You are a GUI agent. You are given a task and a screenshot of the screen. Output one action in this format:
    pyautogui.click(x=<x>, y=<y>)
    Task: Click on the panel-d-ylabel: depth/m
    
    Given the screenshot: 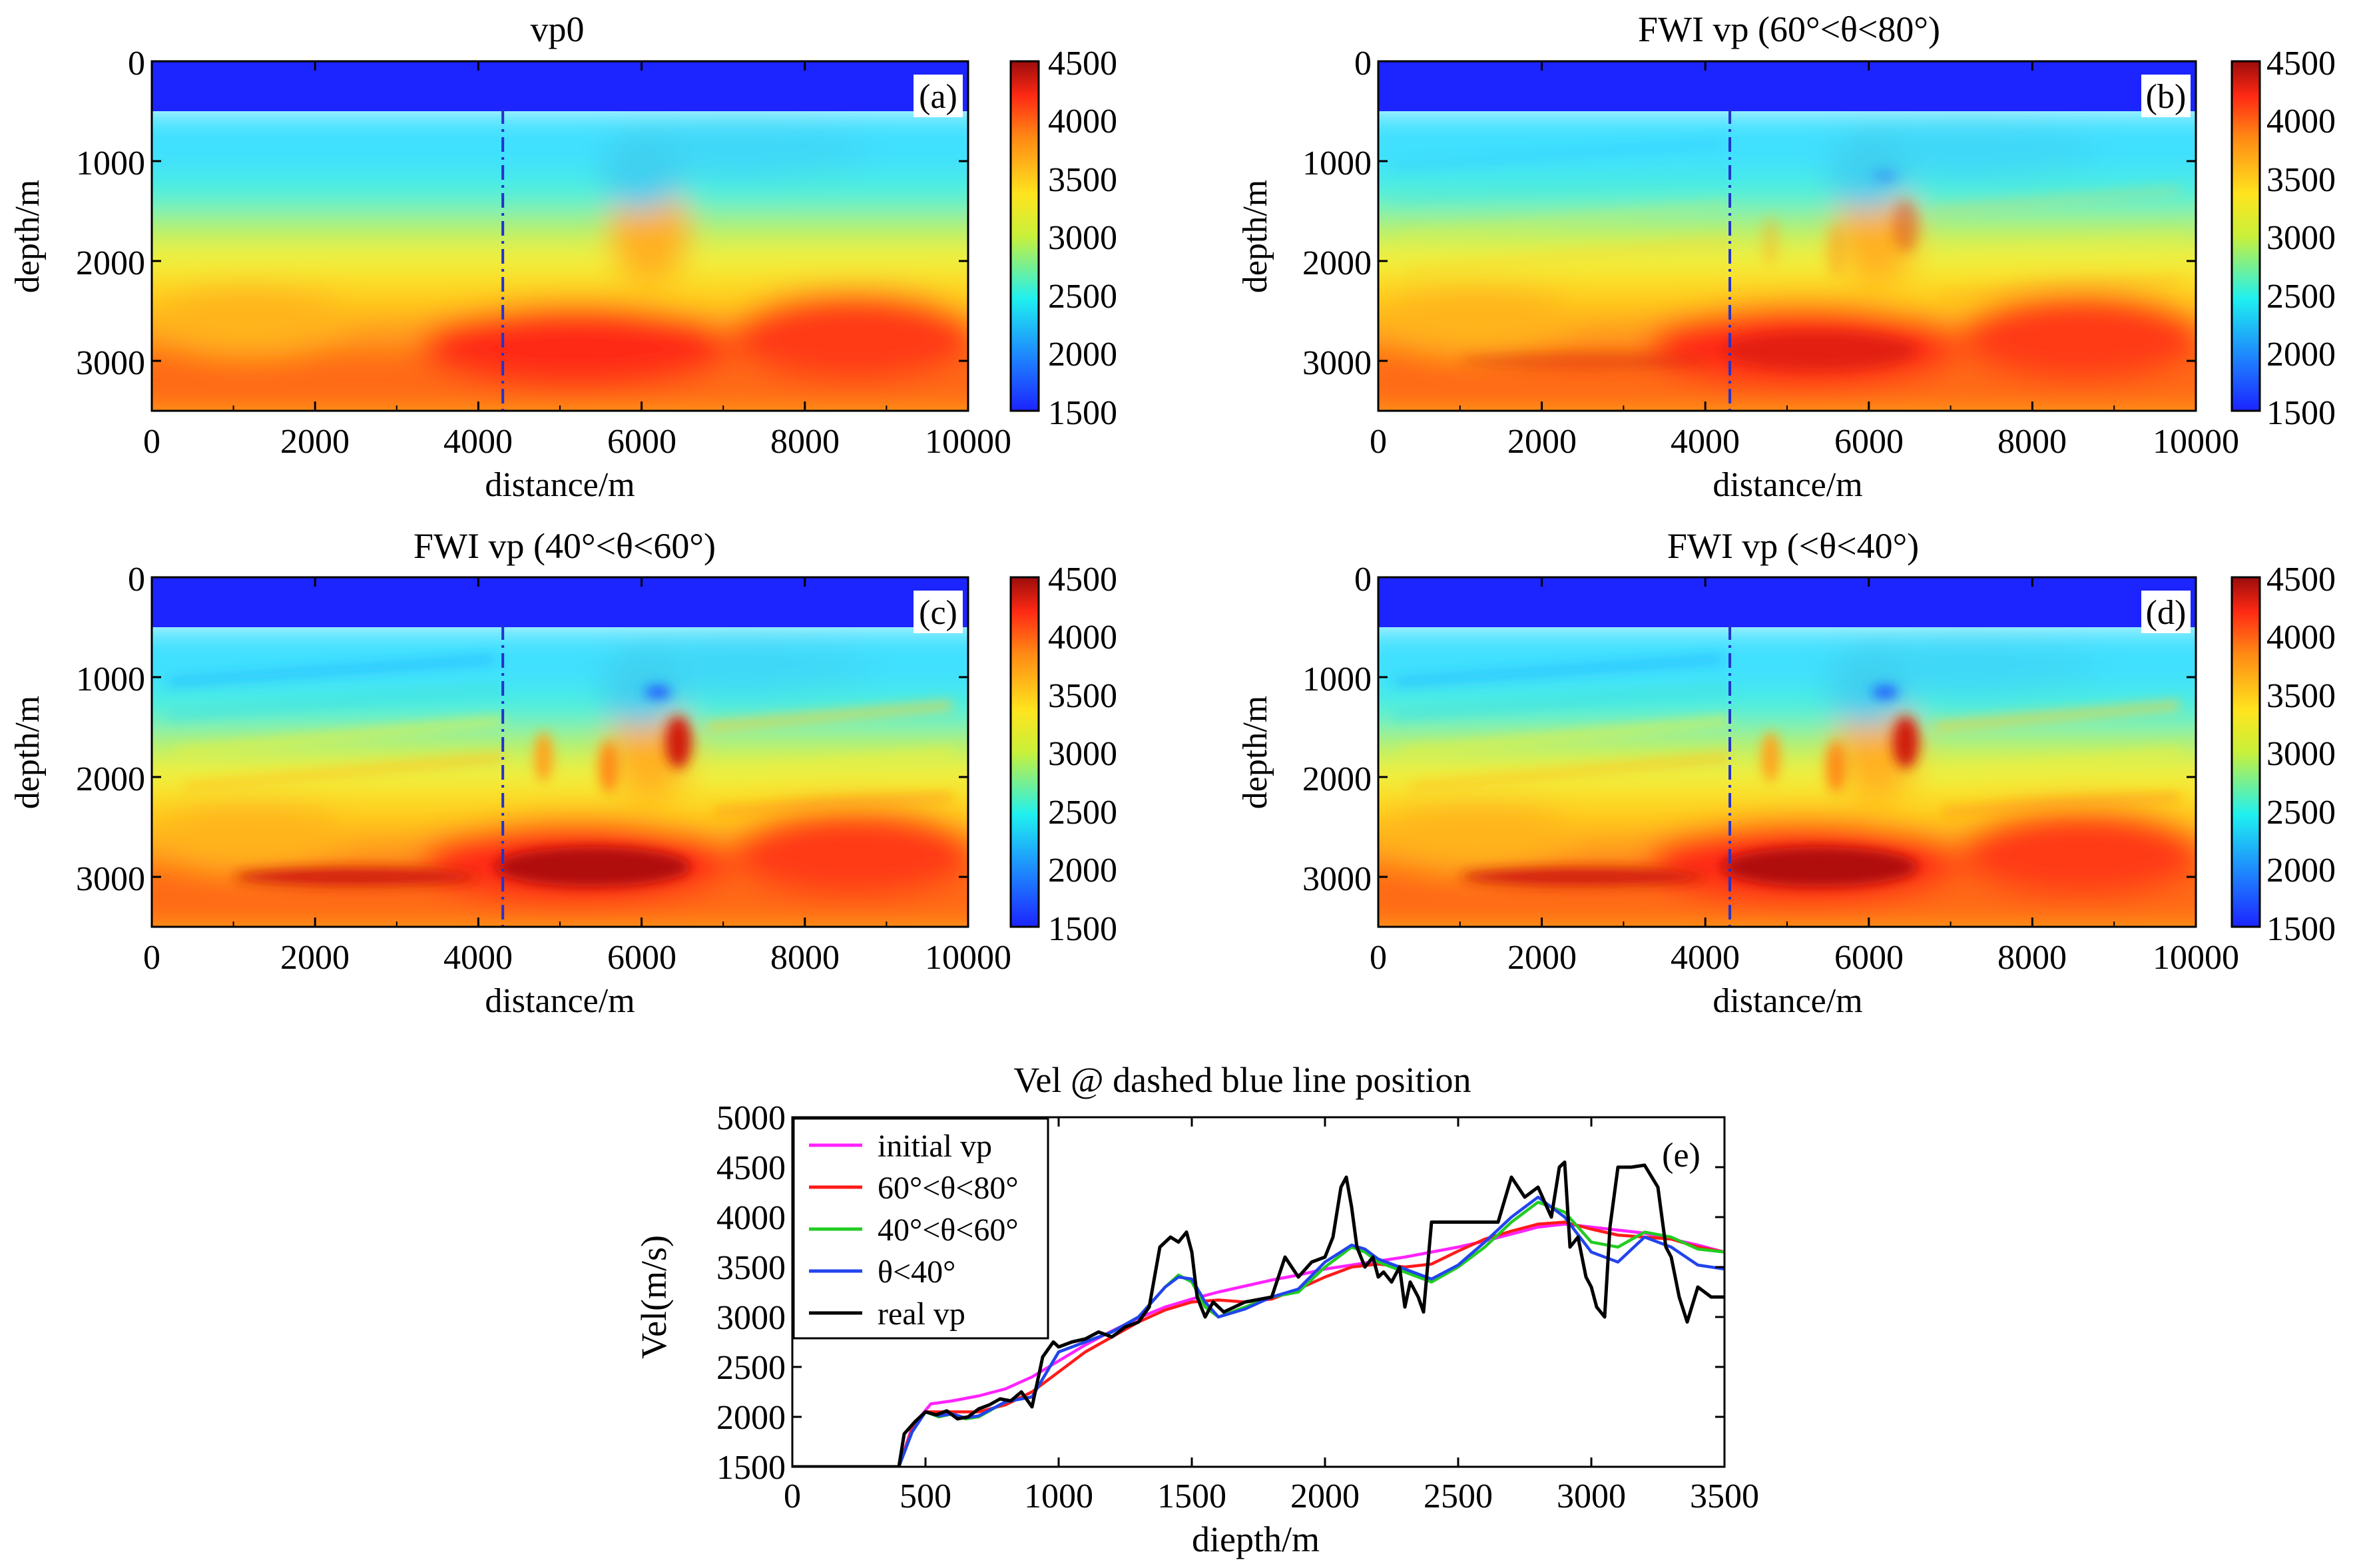 What is the action you would take?
    pyautogui.click(x=1255, y=752)
    